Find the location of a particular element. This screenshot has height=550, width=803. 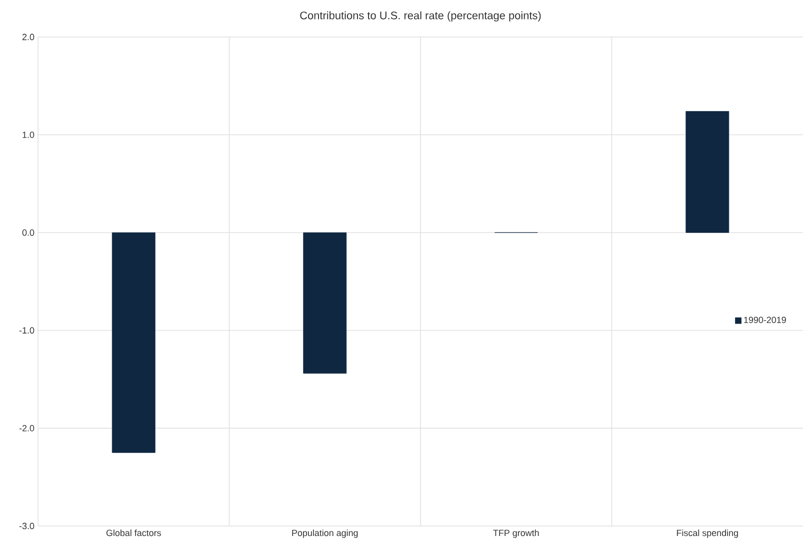

x-tick-label: Population aging is located at coordinates (325, 534).